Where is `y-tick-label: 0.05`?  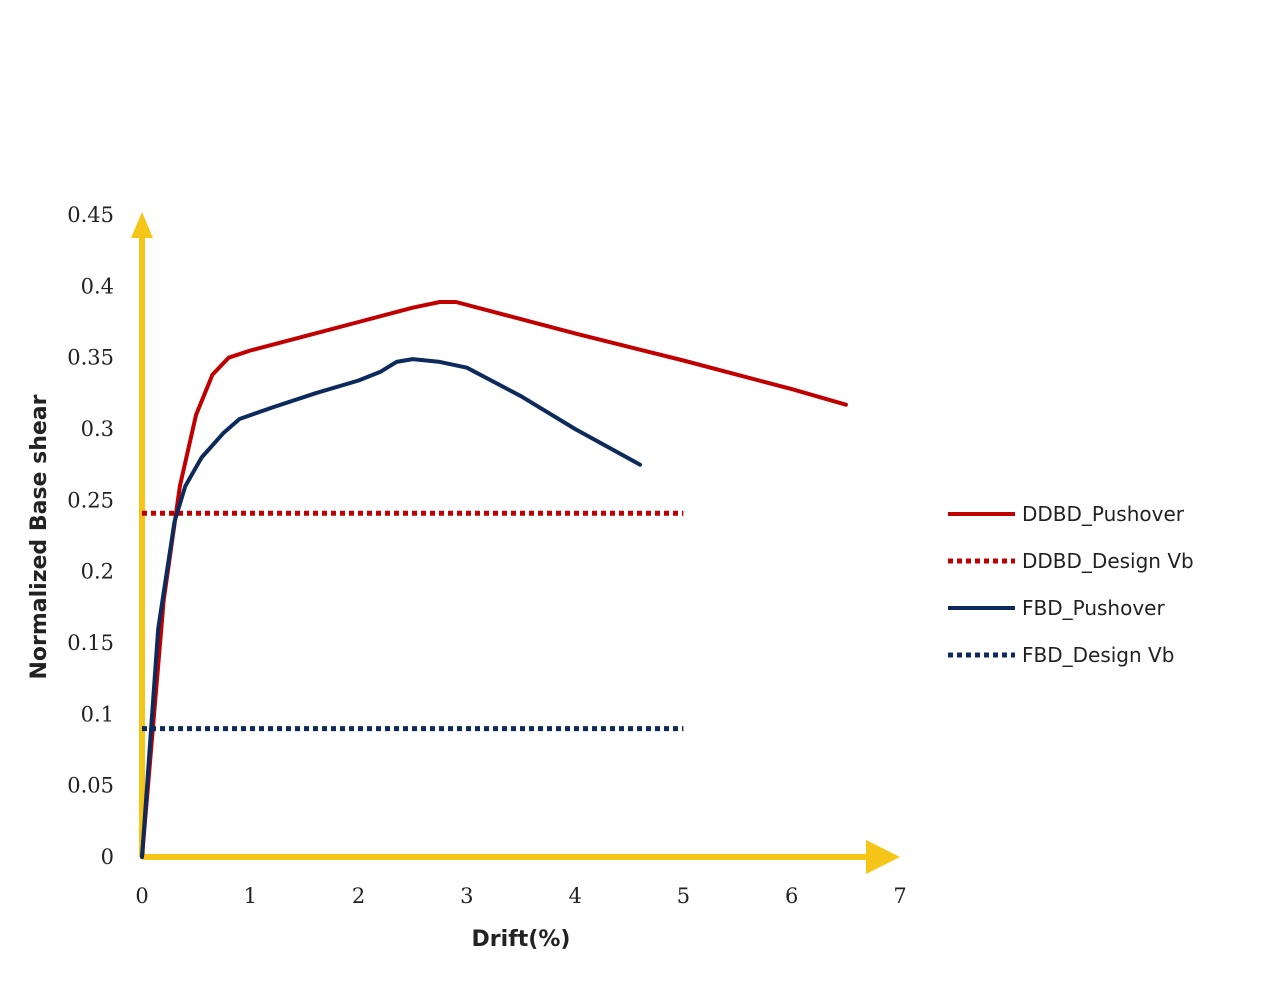
y-tick-label: 0.05 is located at coordinates (90, 786).